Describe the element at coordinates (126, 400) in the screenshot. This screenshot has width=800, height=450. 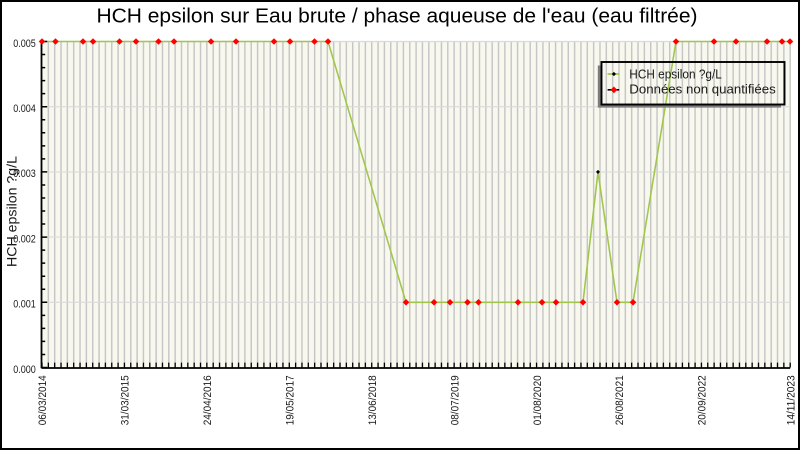
I see `svg-text: 31/03/2015` at that location.